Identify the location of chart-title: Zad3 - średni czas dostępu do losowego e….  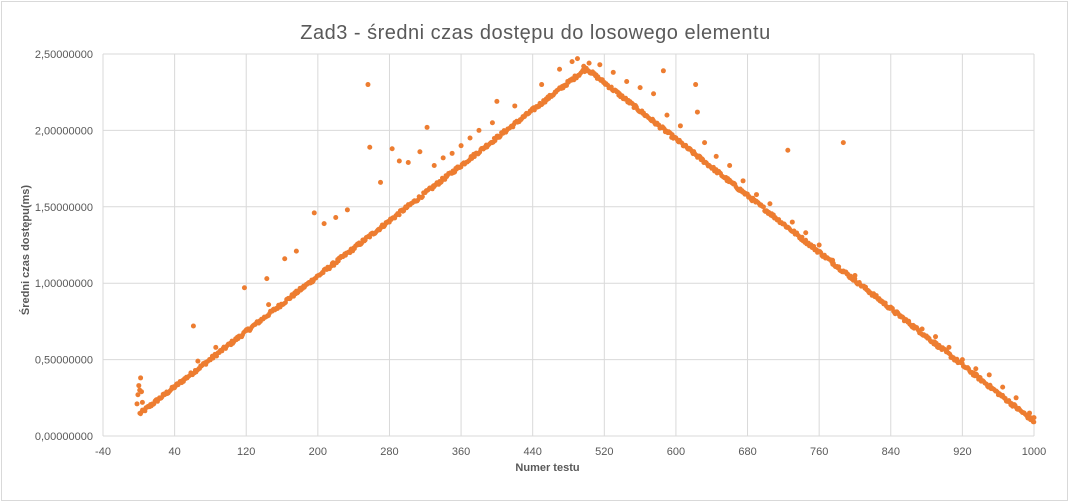
(535, 33).